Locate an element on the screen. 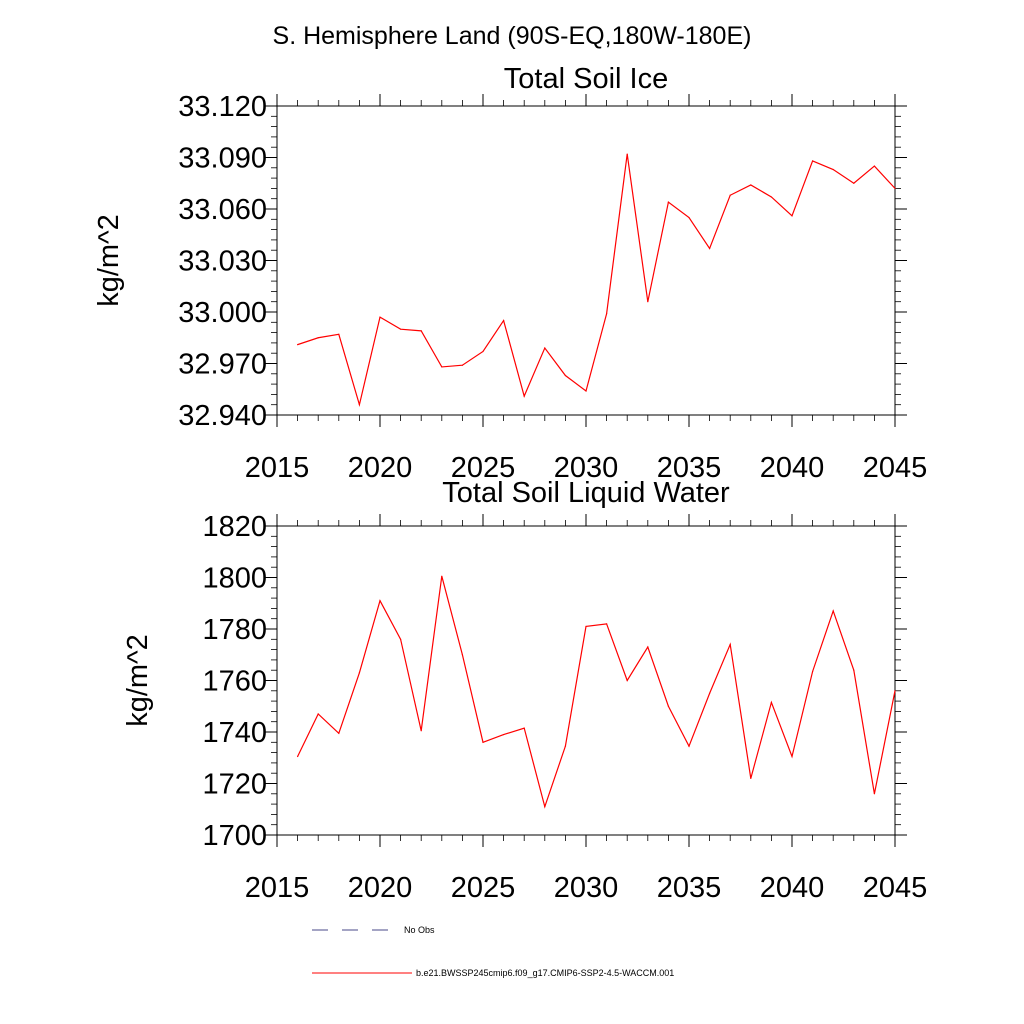 Image resolution: width=1024 pixels, height=1024 pixels. y-tick-label: 32.970 is located at coordinates (222, 365).